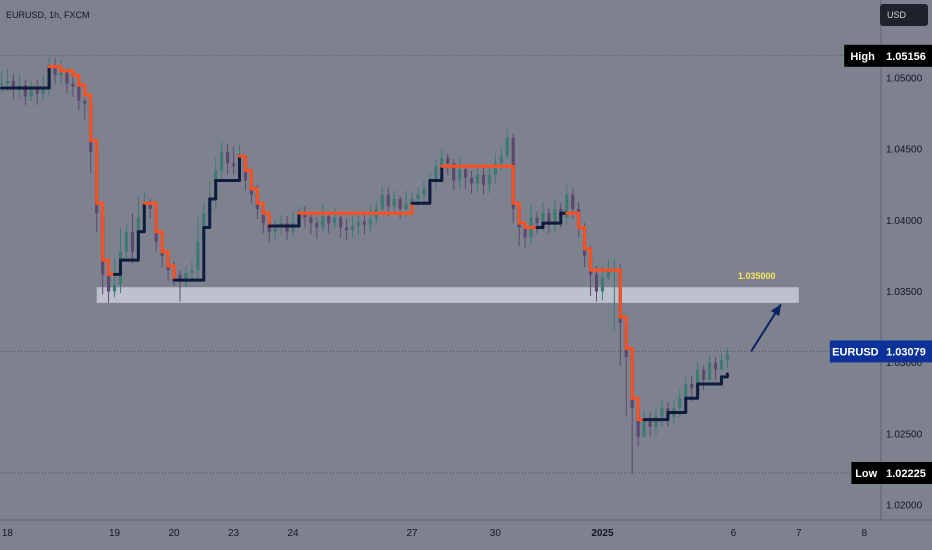 The height and width of the screenshot is (550, 932). Describe the element at coordinates (496, 533) in the screenshot. I see `x-tick-label-6: 30` at that location.